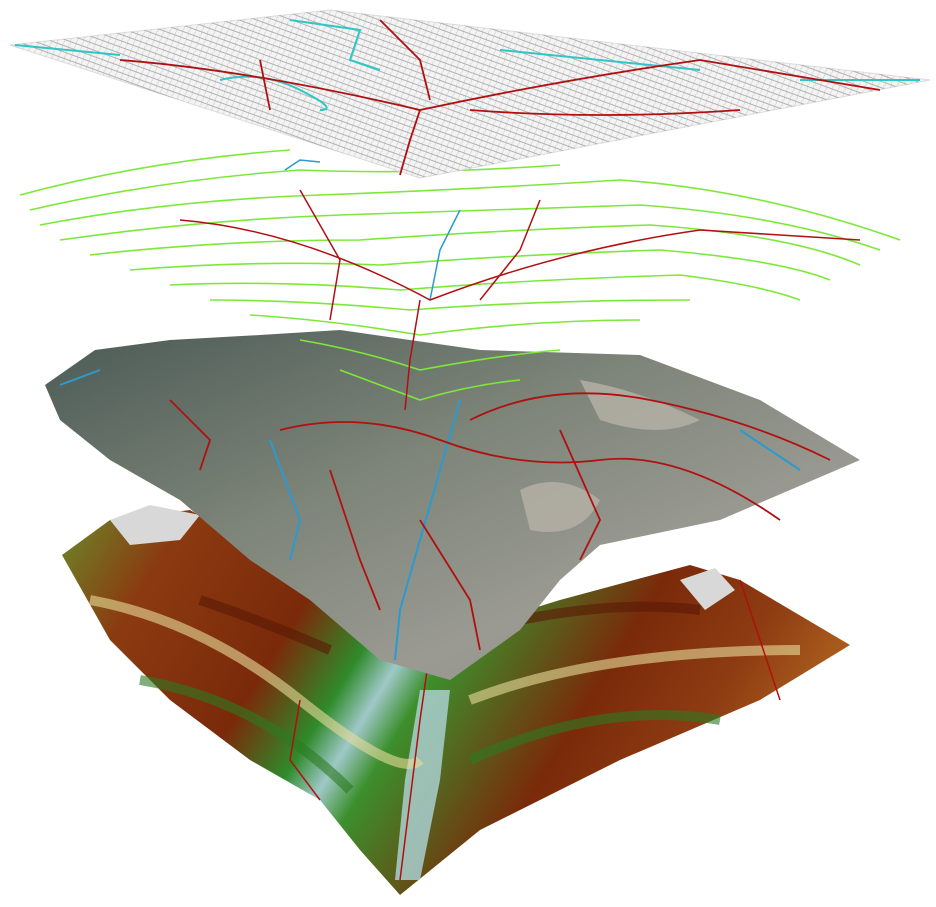  Describe the element at coordinates (372, 230) in the screenshot. I see `streams` at that location.